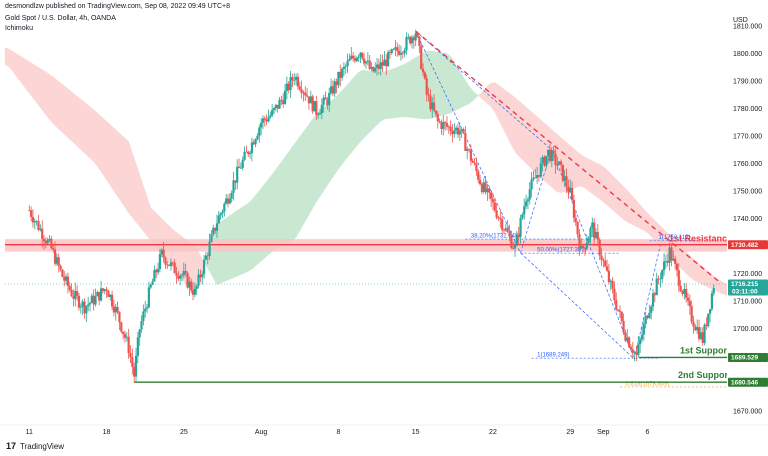 The width and height of the screenshot is (768, 456). Describe the element at coordinates (745, 291) in the screenshot. I see `countdown-label: 03:11:00` at that location.